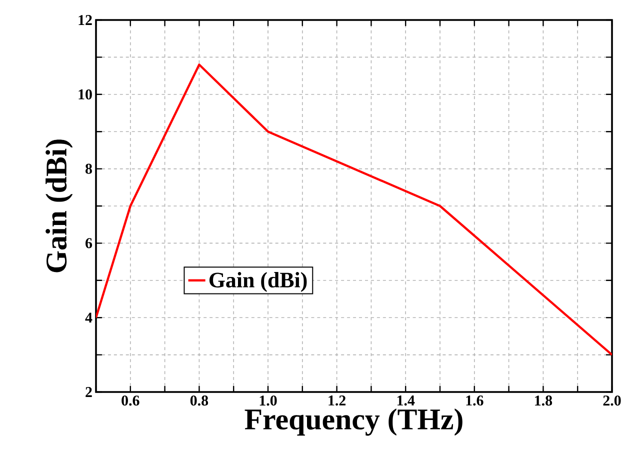  Describe the element at coordinates (268, 401) in the screenshot. I see `x-tick-label: 1.0` at that location.